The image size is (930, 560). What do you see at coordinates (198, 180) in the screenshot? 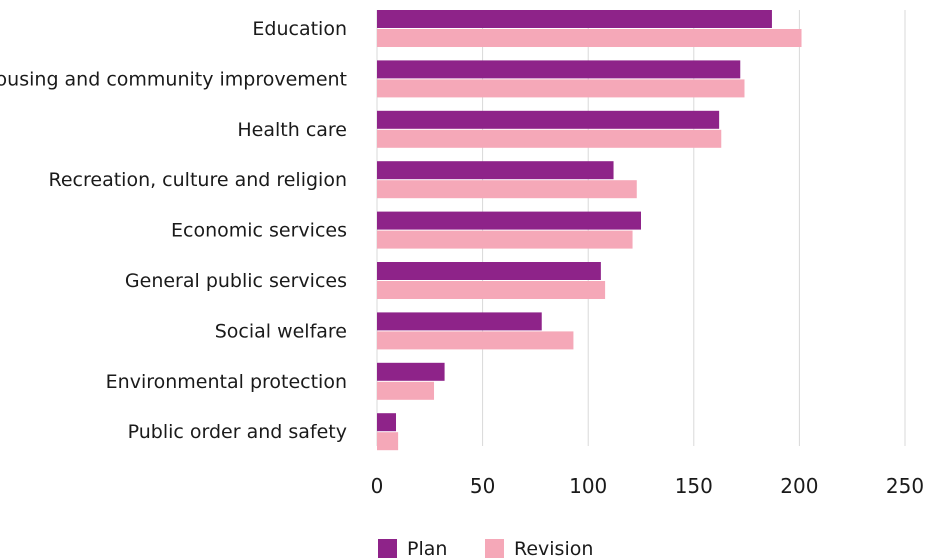
I see `category-label-recreation-culture-and-religion: Recreation, culture and religion` at bounding box center [198, 180].